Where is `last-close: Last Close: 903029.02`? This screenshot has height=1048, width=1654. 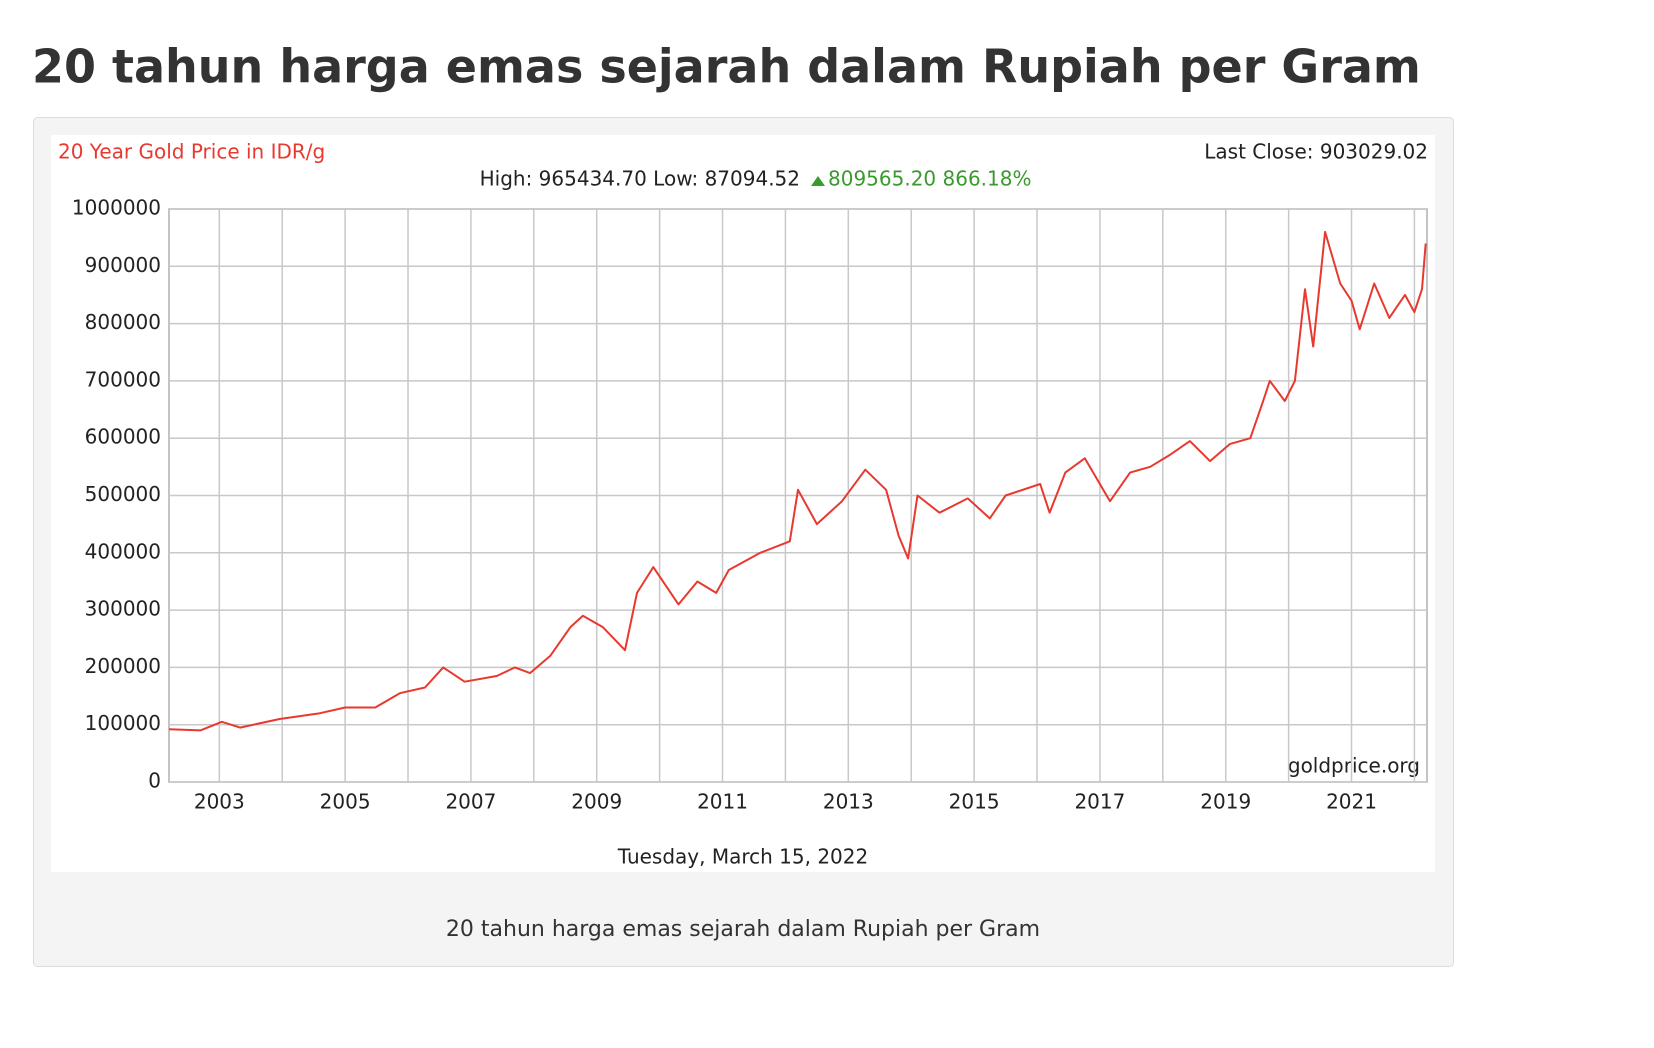 last-close: Last Close: 903029.02 is located at coordinates (1316, 152).